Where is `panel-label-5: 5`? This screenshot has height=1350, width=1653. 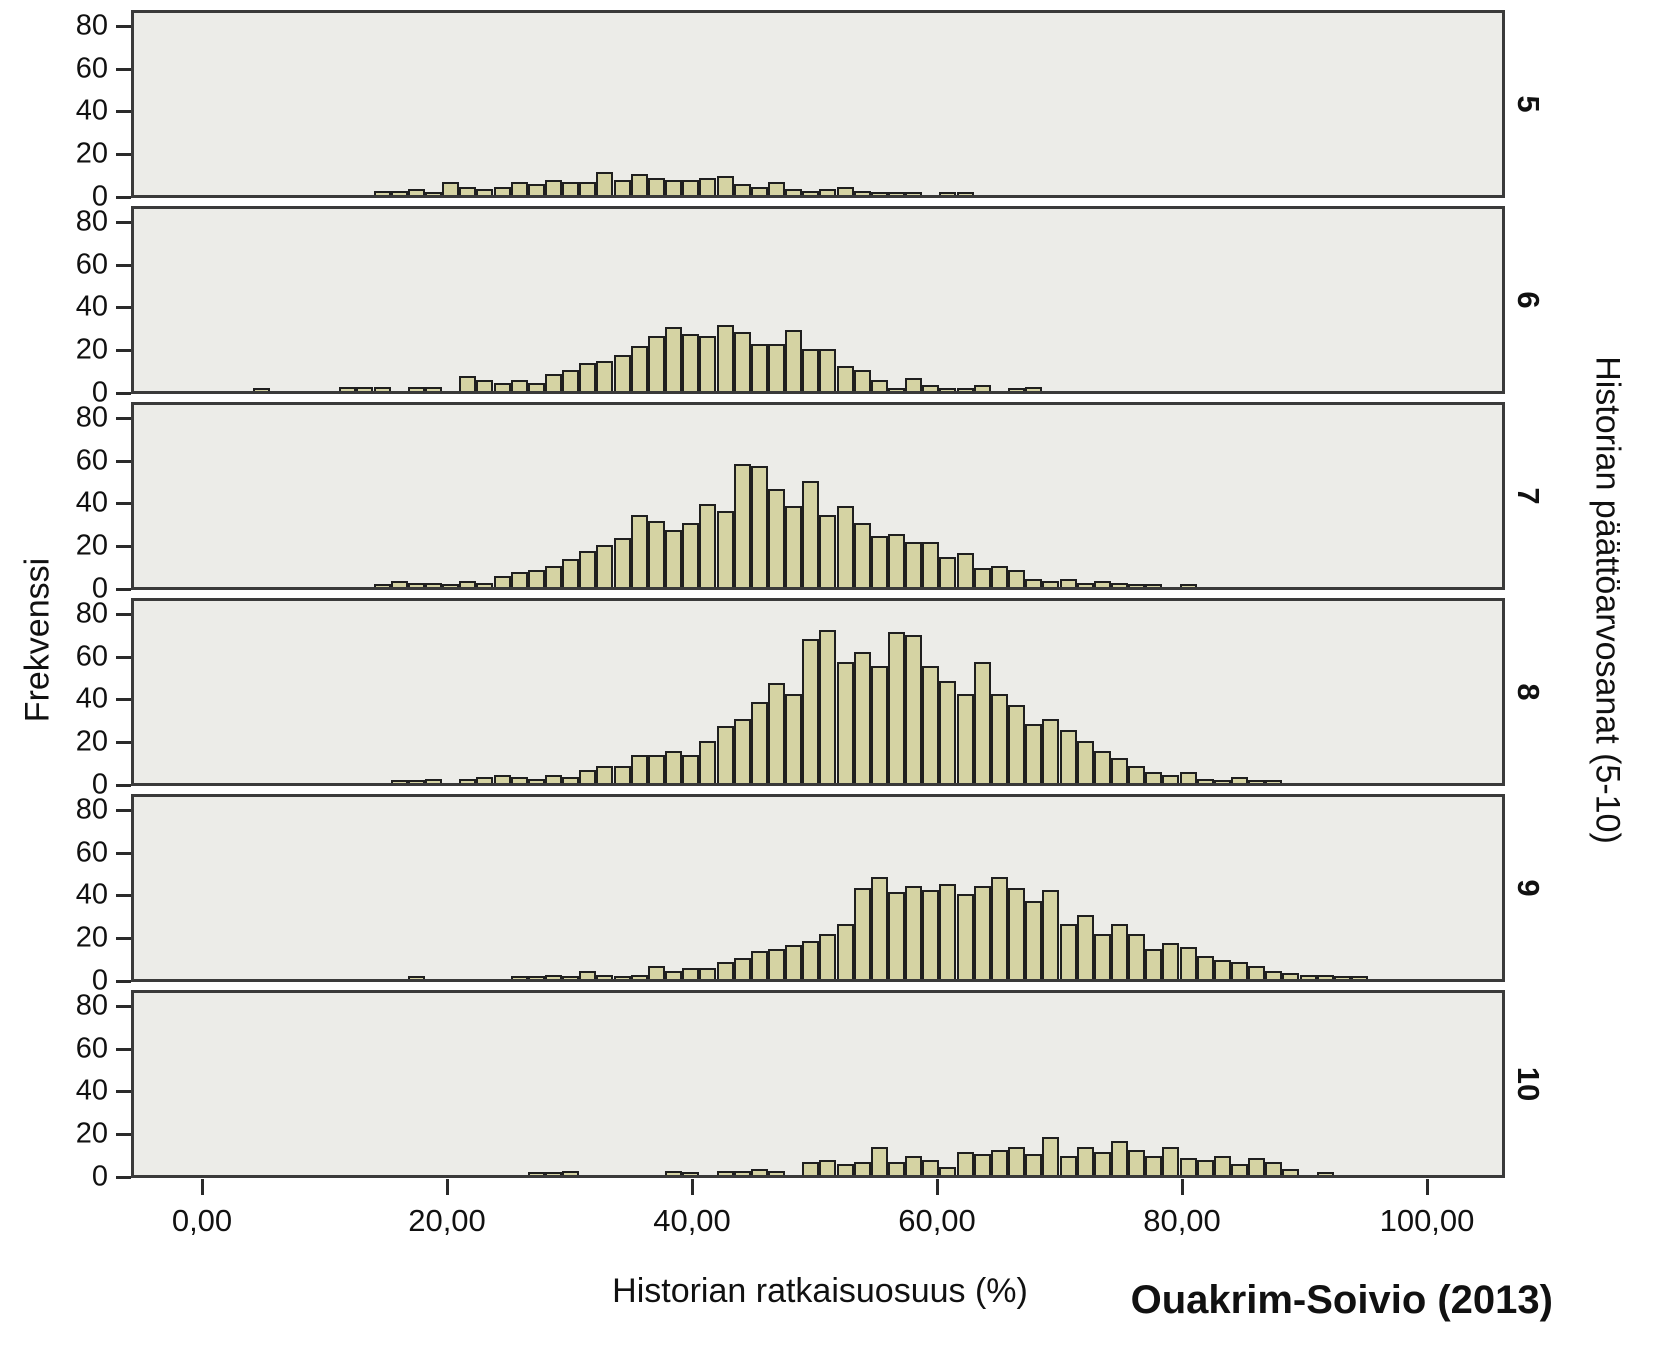 panel-label-5: 5 is located at coordinates (1528, 104).